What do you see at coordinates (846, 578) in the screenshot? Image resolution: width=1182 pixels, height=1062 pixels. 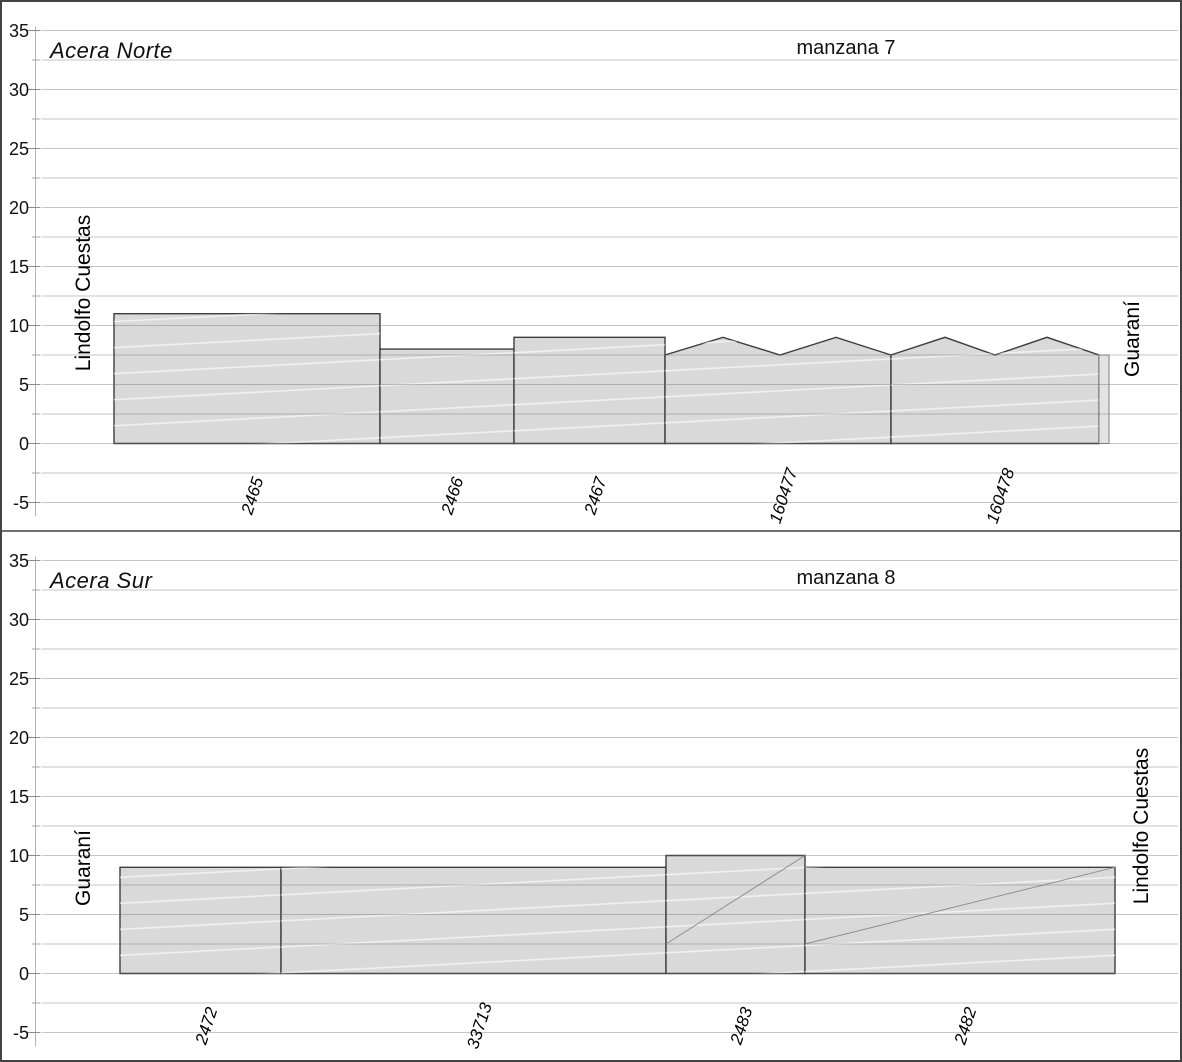 I see `block-annotation: manzana 8` at bounding box center [846, 578].